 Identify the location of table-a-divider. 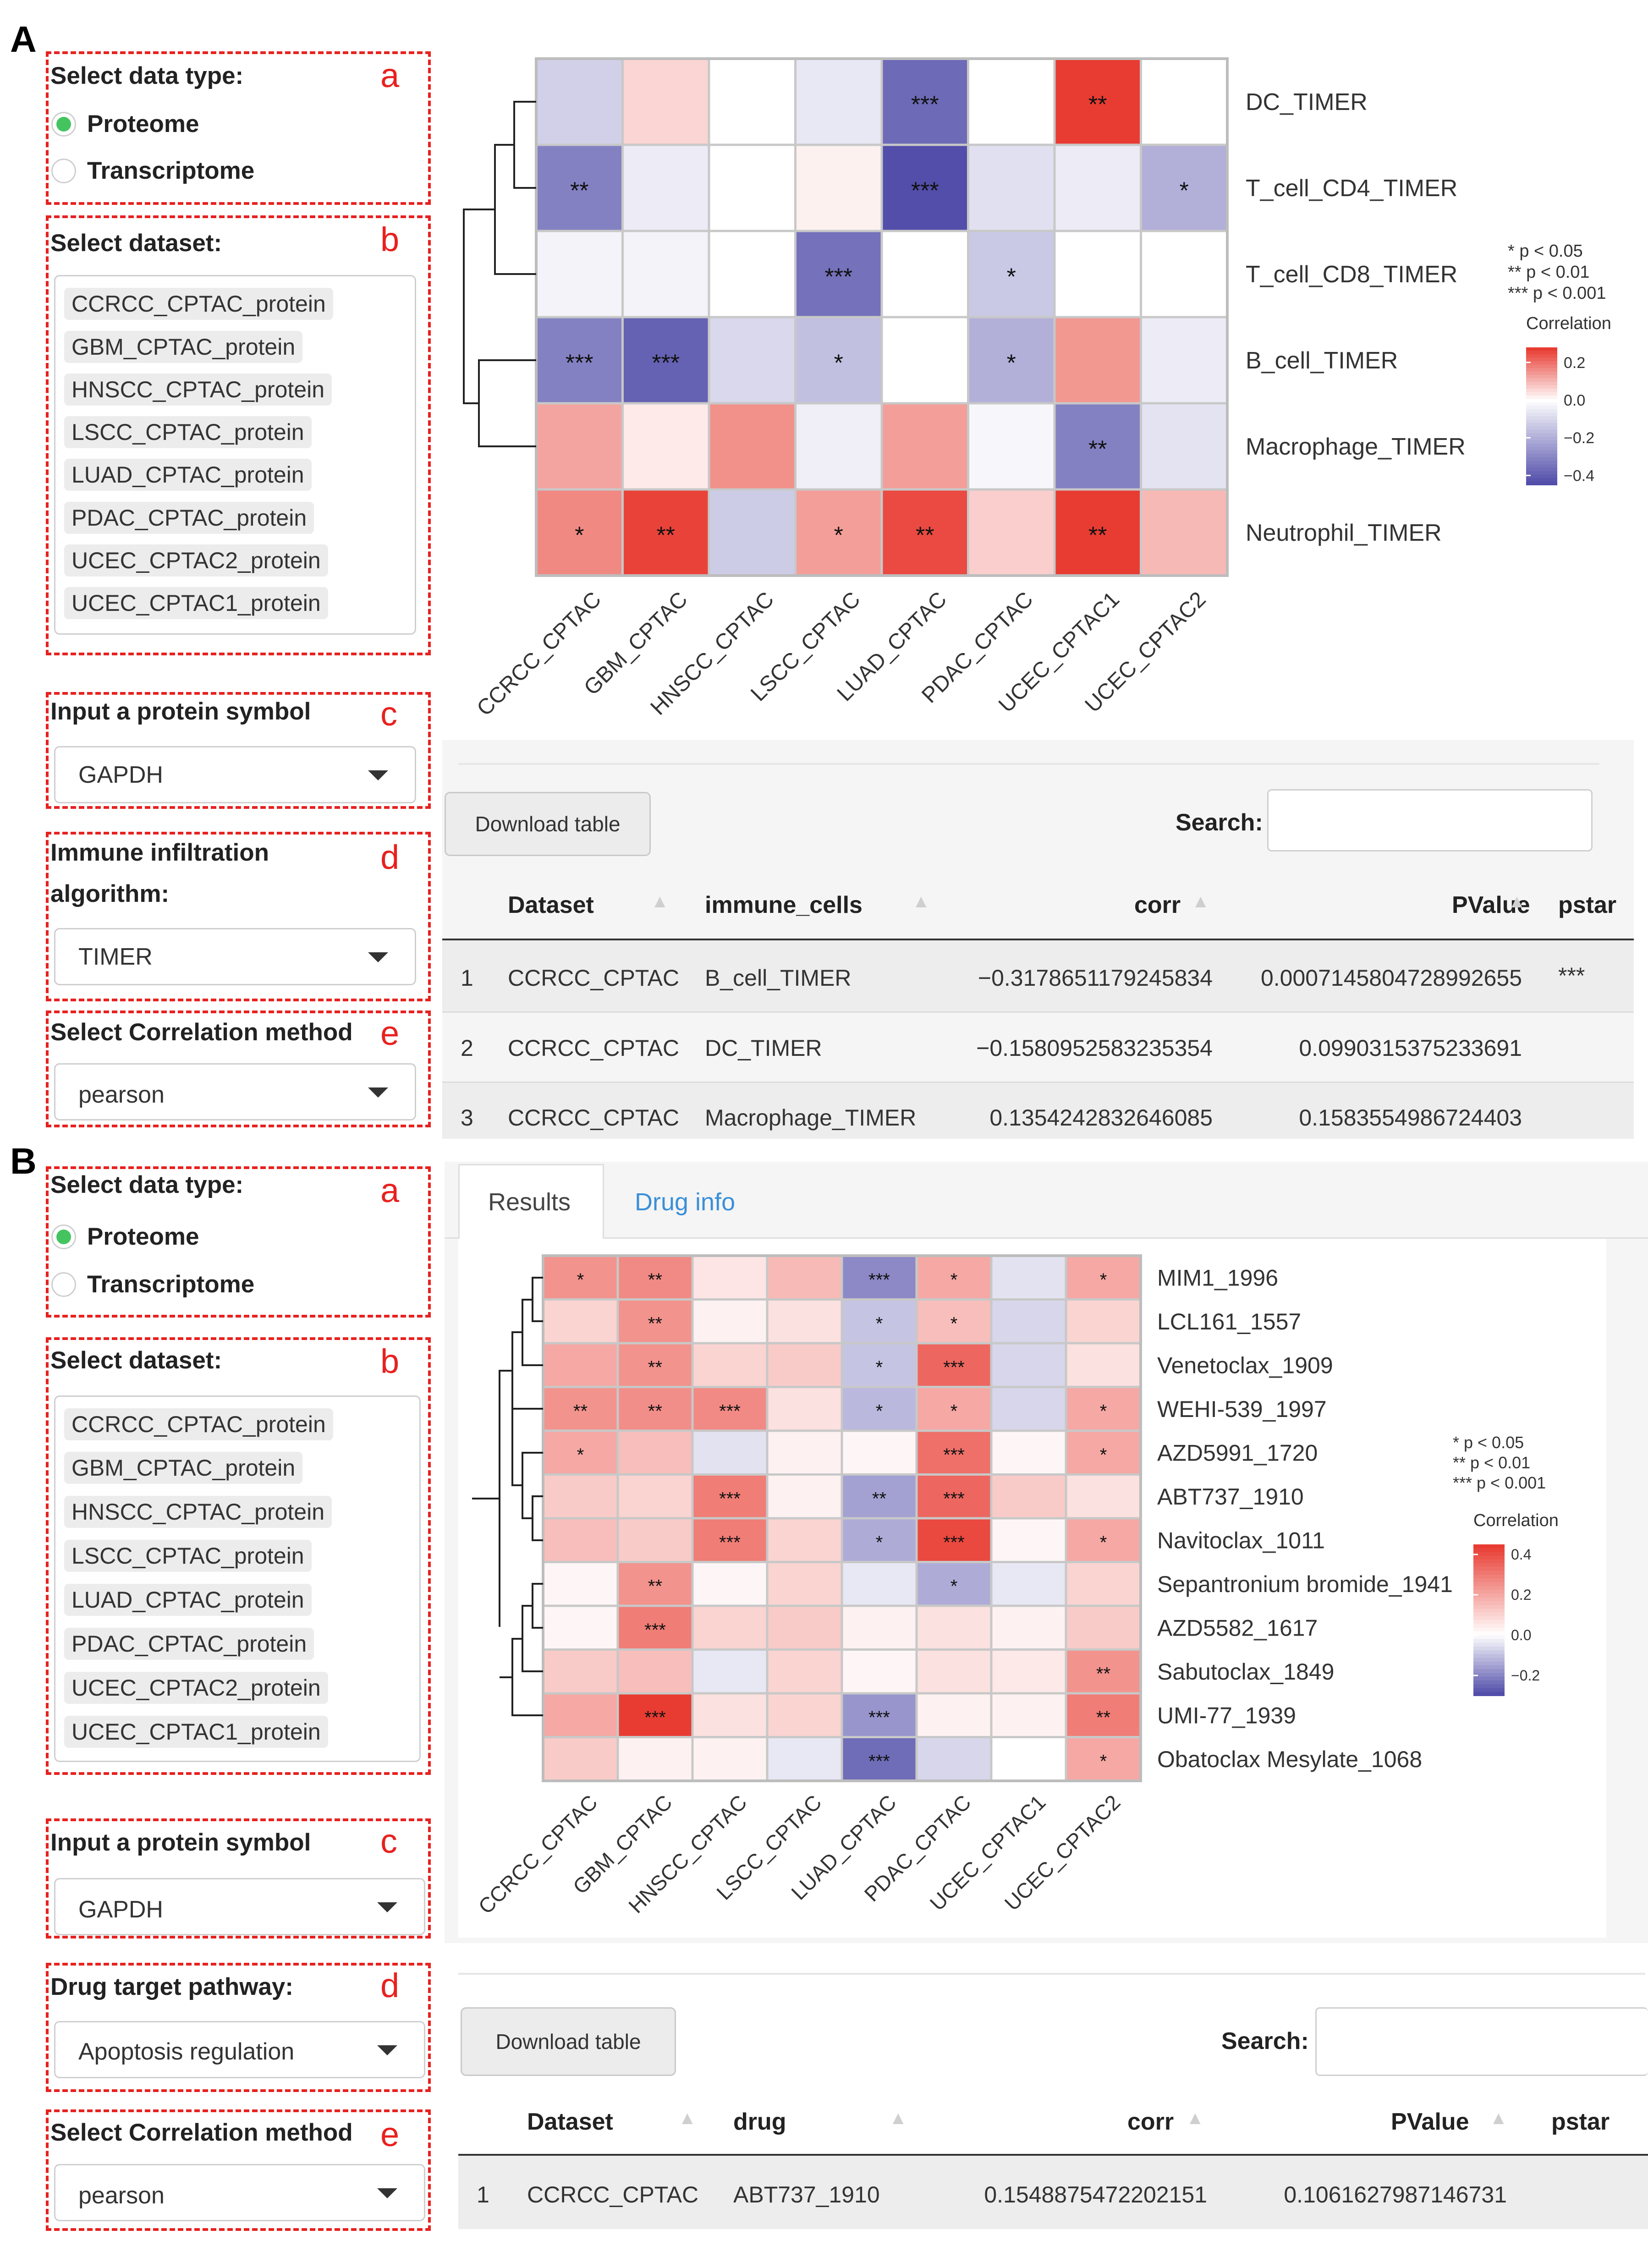
(1028, 764).